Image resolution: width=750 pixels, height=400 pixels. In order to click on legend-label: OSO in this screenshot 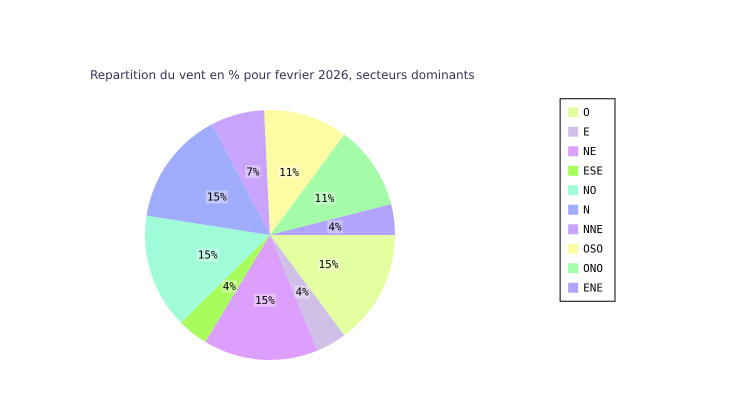, I will do `click(593, 249)`.